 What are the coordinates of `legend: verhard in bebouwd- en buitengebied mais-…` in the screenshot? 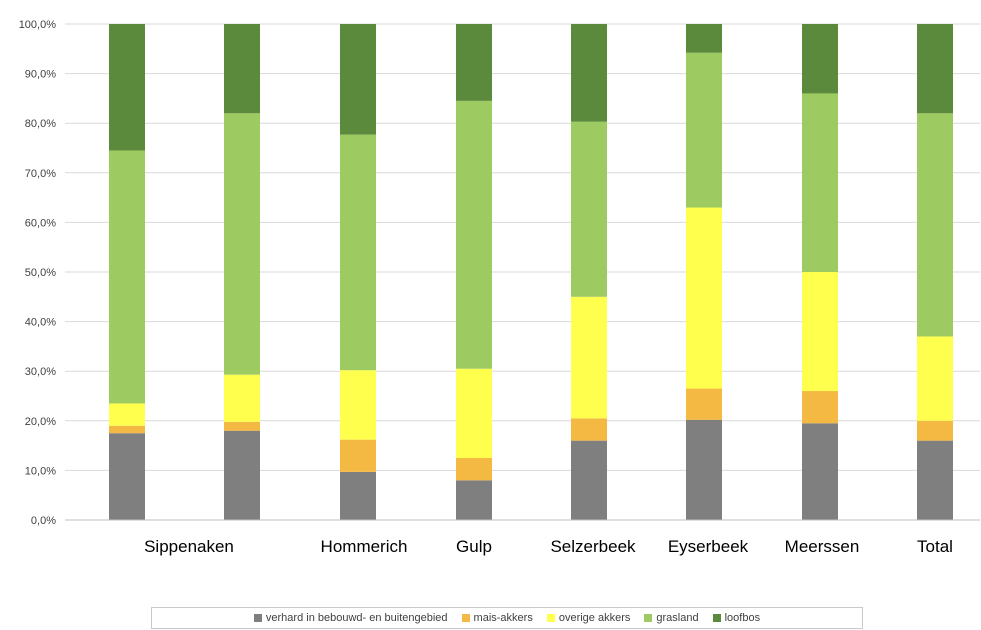 It's located at (507, 618).